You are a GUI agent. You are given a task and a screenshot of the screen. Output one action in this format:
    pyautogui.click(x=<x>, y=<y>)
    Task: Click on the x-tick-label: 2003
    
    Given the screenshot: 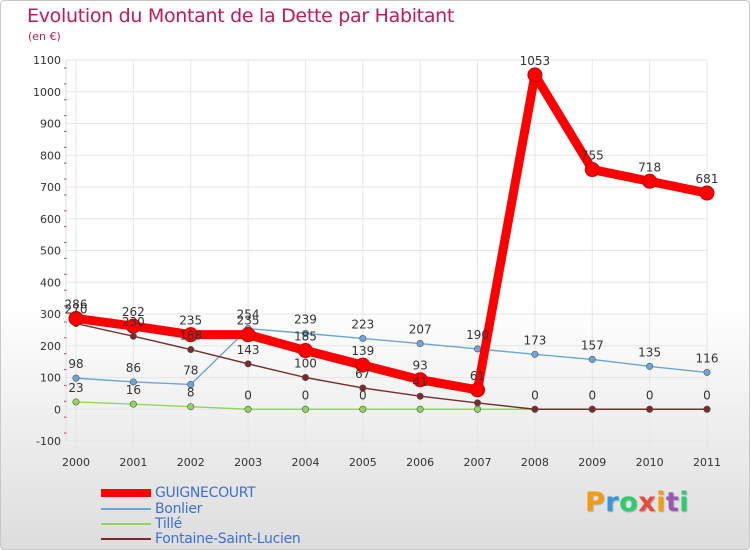 What is the action you would take?
    pyautogui.click(x=248, y=462)
    